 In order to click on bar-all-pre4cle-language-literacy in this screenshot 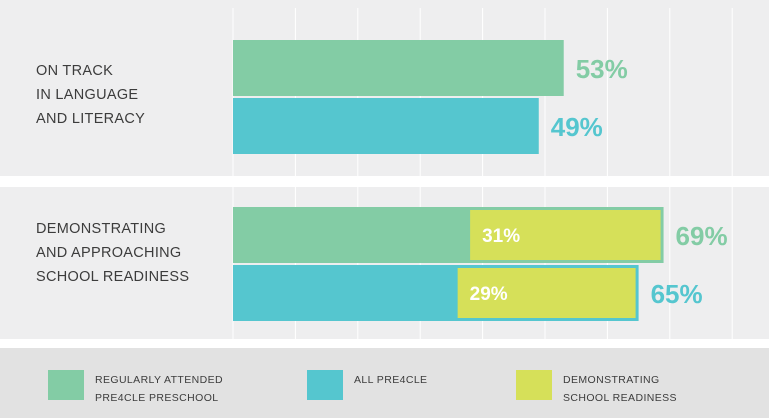, I will do `click(386, 126)`.